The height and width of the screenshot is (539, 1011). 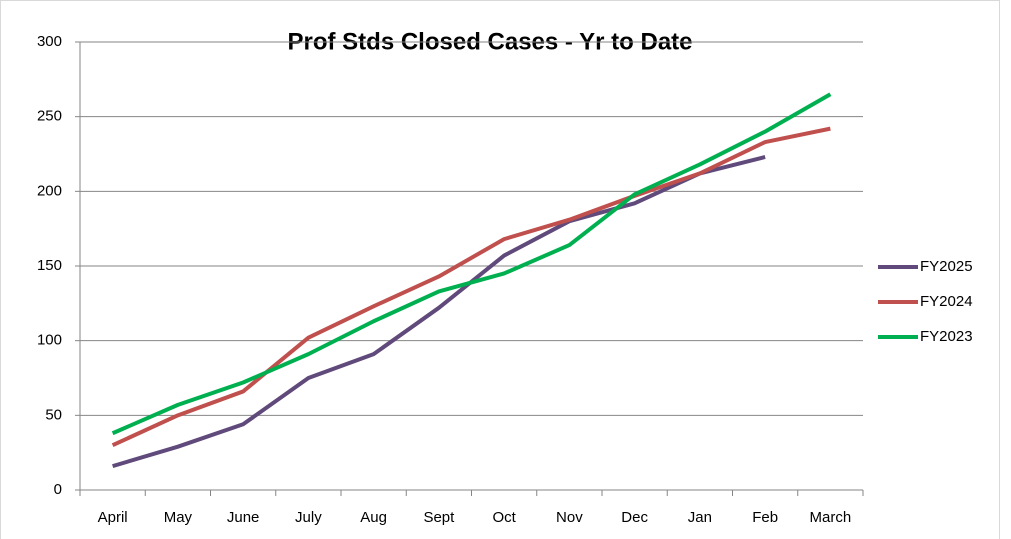 I want to click on legend-label: FY2023, so click(x=946, y=336).